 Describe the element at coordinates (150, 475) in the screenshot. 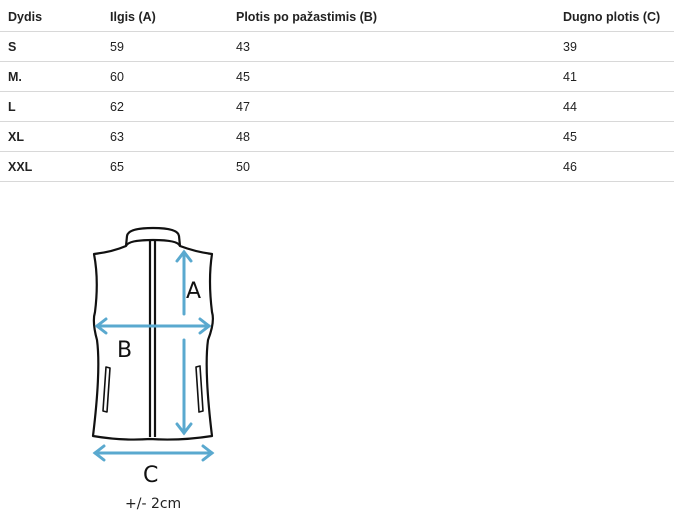

I see `label-c: C` at that location.